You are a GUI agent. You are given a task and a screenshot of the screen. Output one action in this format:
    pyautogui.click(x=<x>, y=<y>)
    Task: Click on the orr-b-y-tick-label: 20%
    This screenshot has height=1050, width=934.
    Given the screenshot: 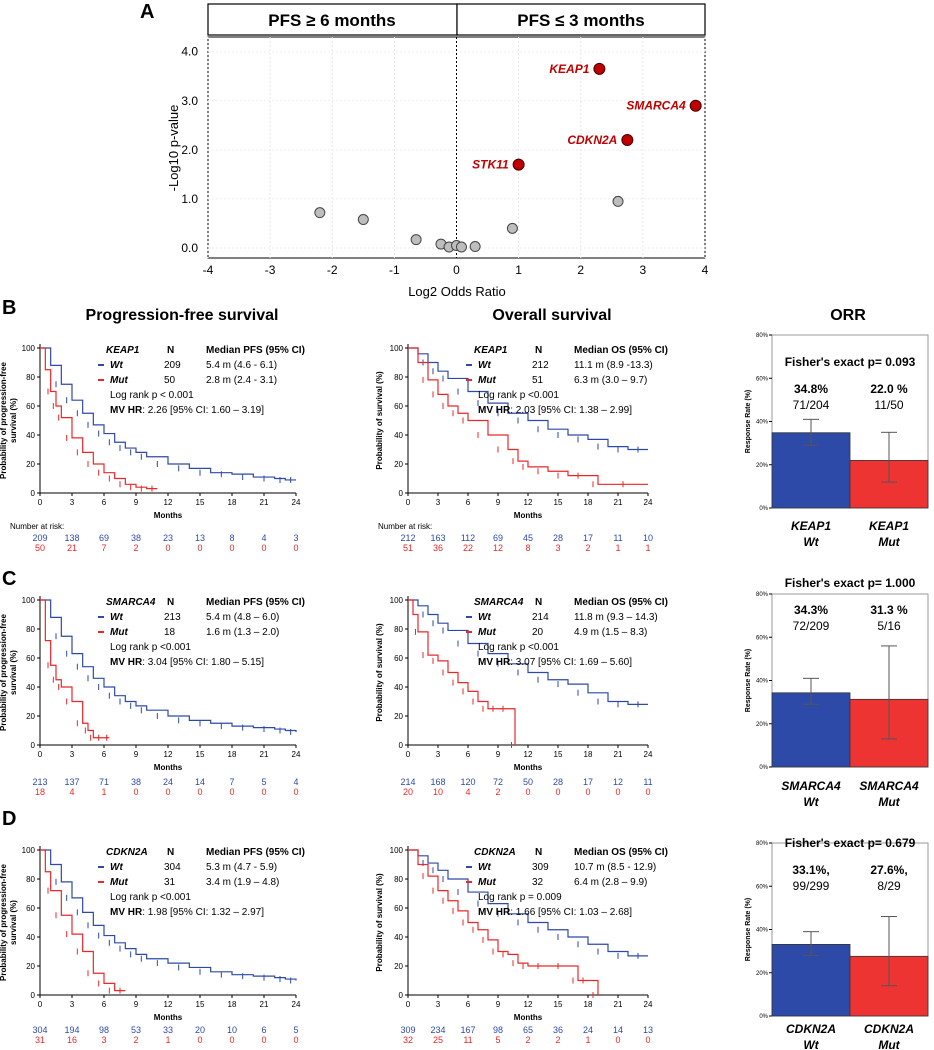 What is the action you would take?
    pyautogui.click(x=762, y=466)
    